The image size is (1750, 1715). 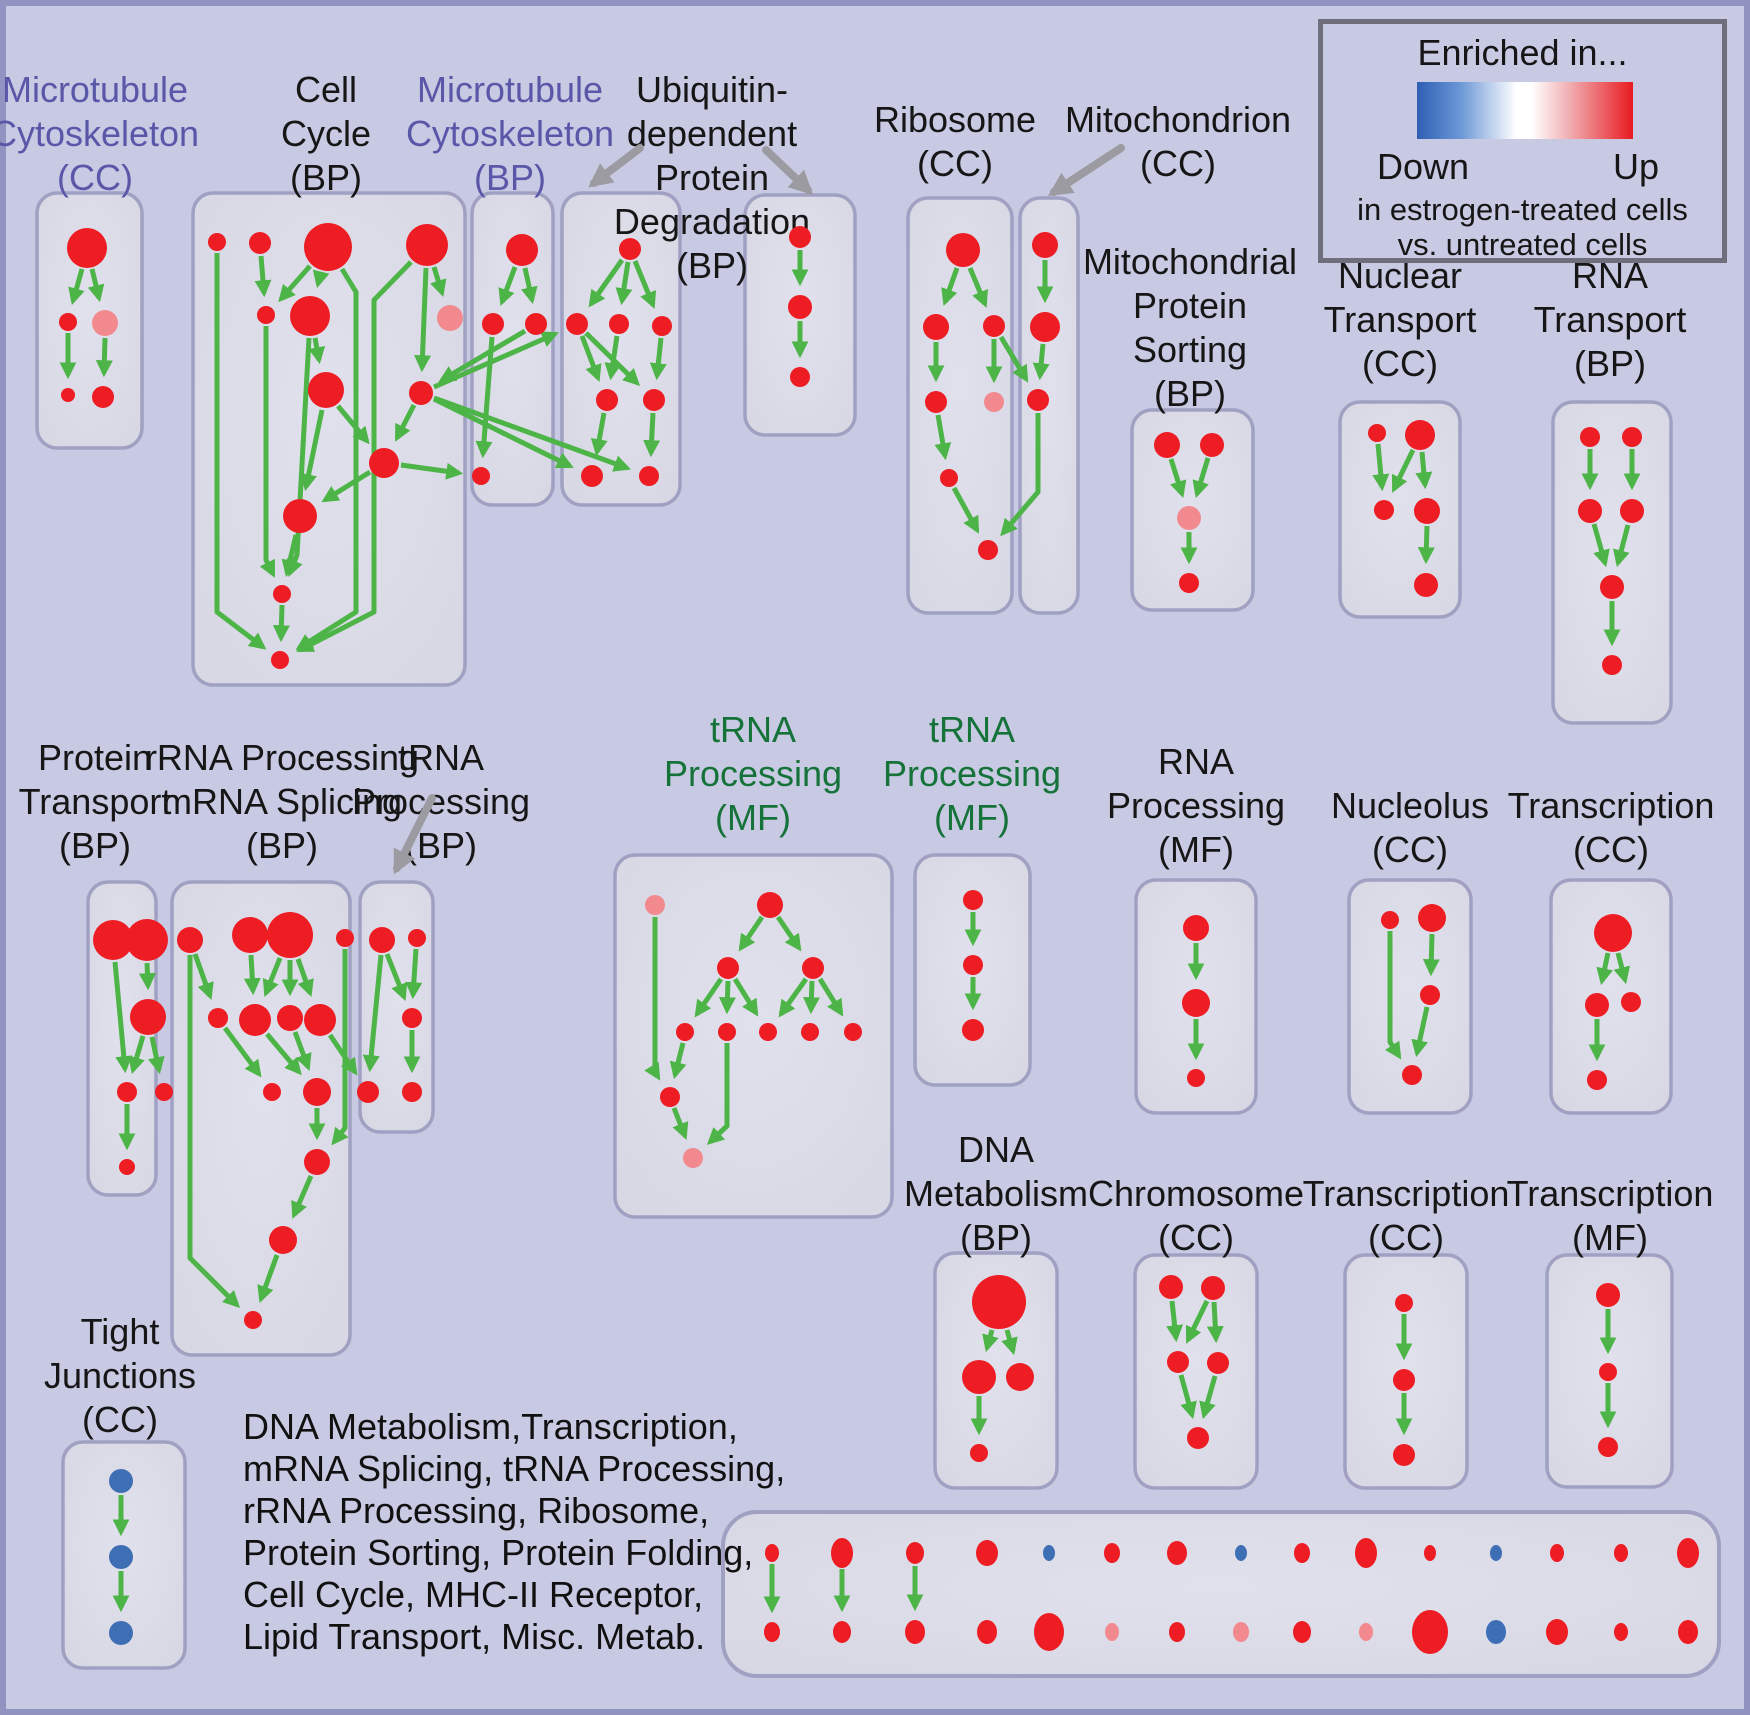 What do you see at coordinates (996, 1149) in the screenshot?
I see `category-label-dna-metabolism: DNA` at bounding box center [996, 1149].